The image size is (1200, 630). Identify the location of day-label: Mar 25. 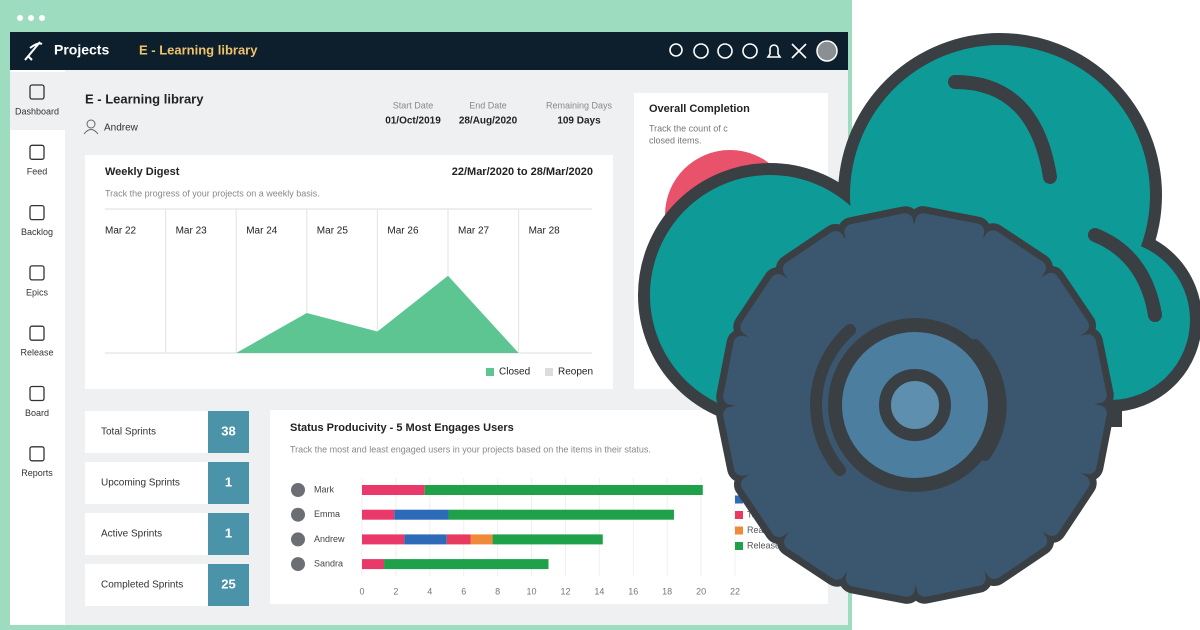
(333, 231).